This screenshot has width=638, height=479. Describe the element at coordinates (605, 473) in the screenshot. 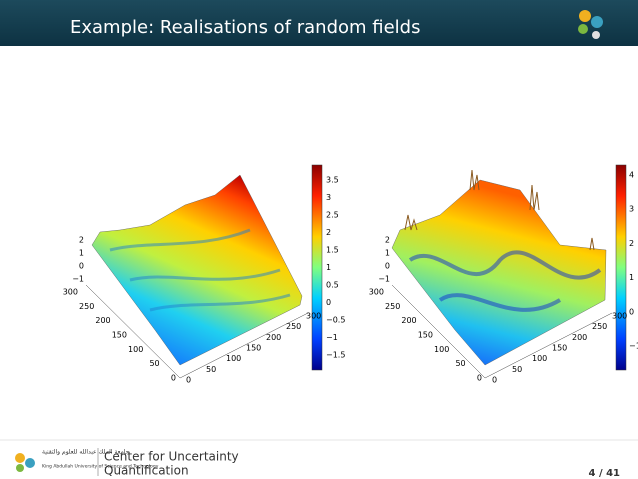

I see `page-number: 4 / 41` at that location.